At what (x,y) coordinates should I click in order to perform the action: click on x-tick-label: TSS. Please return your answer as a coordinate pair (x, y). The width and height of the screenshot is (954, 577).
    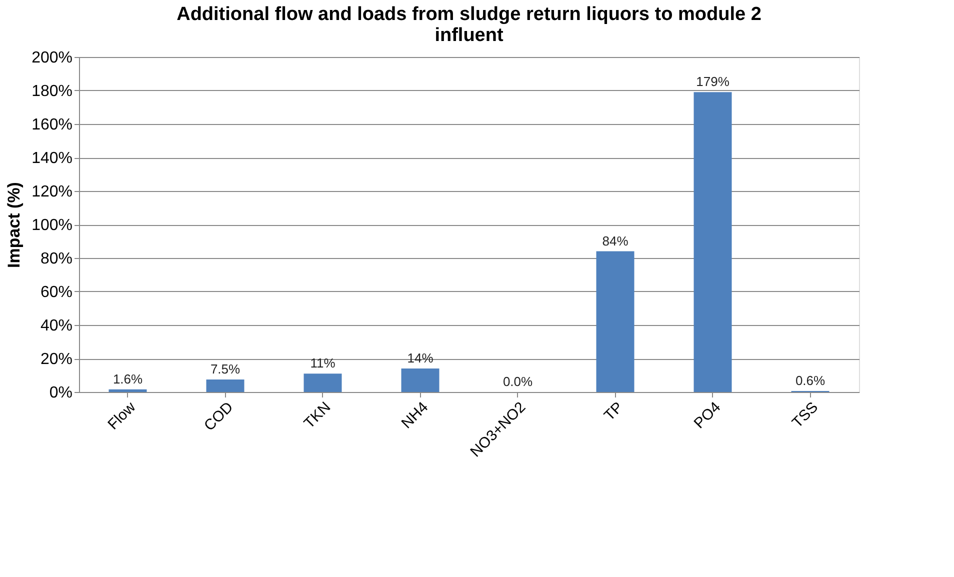
    Looking at the image, I should click on (805, 415).